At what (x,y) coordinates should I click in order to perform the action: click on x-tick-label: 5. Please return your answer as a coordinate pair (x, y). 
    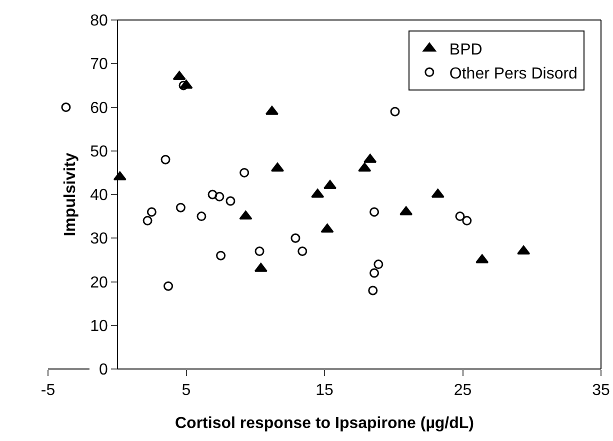
    Looking at the image, I should click on (186, 391).